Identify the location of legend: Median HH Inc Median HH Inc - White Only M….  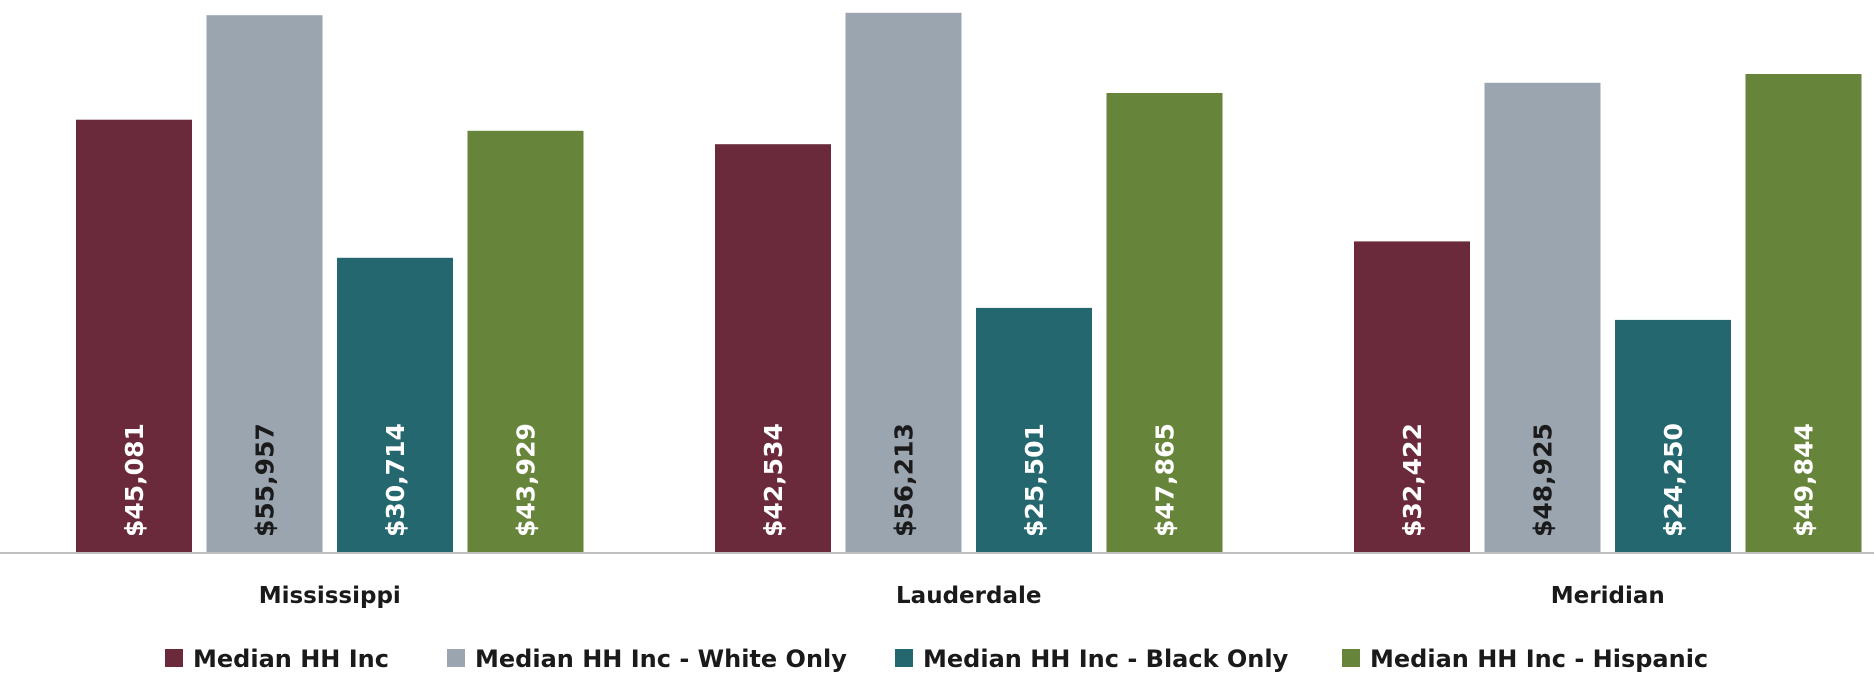
(936, 659).